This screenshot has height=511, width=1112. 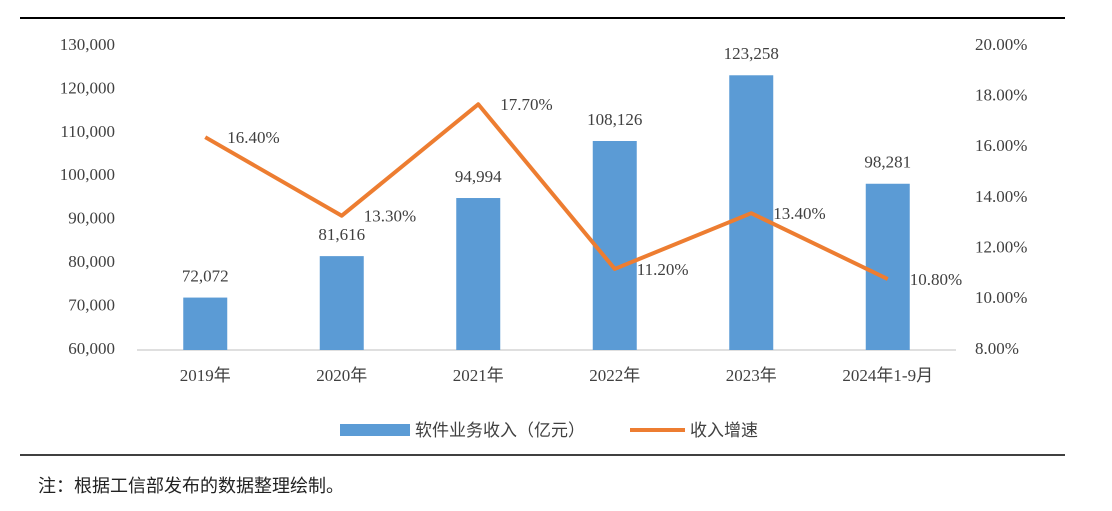 I want to click on x-tick-label: 2020年, so click(x=341, y=375).